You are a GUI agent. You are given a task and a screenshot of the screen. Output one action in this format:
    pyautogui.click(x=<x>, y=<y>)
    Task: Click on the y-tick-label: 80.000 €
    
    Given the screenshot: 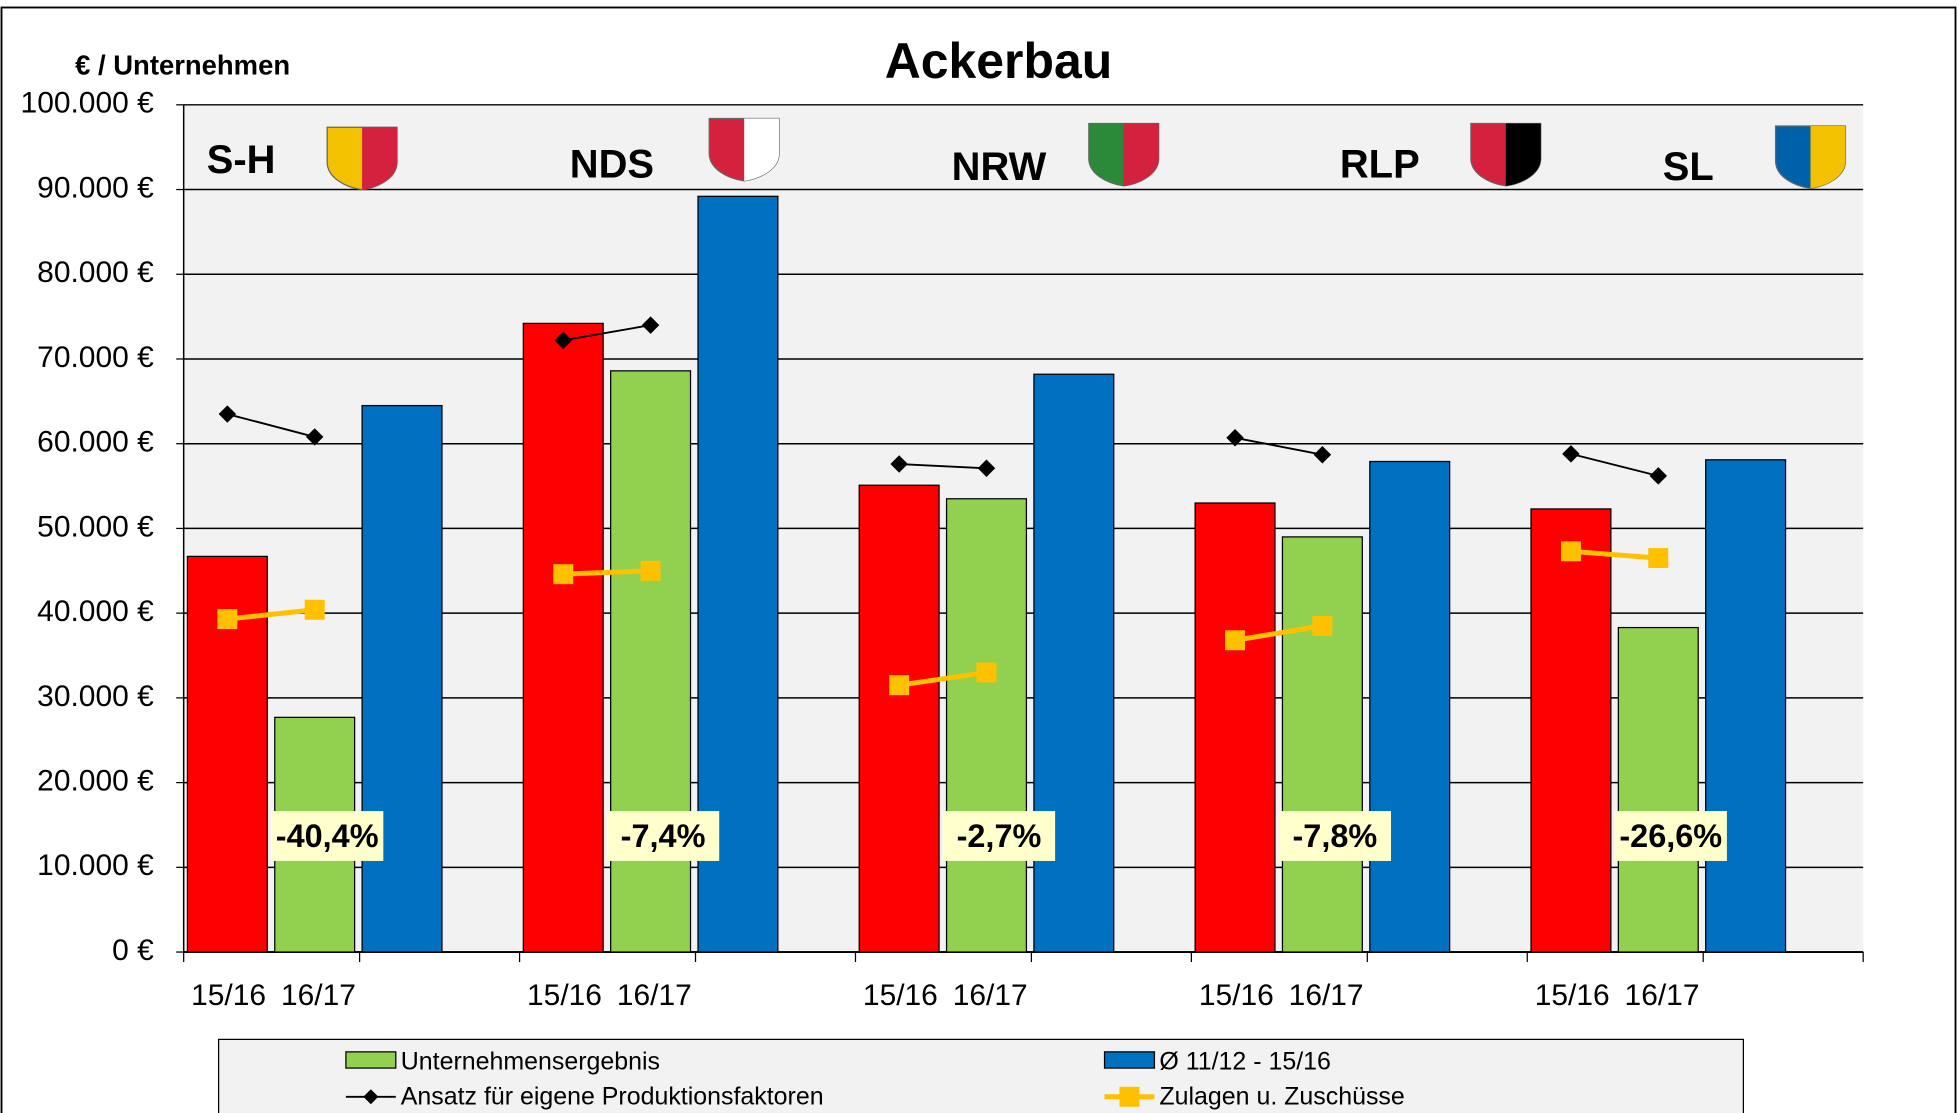 What is the action you would take?
    pyautogui.click(x=95, y=272)
    